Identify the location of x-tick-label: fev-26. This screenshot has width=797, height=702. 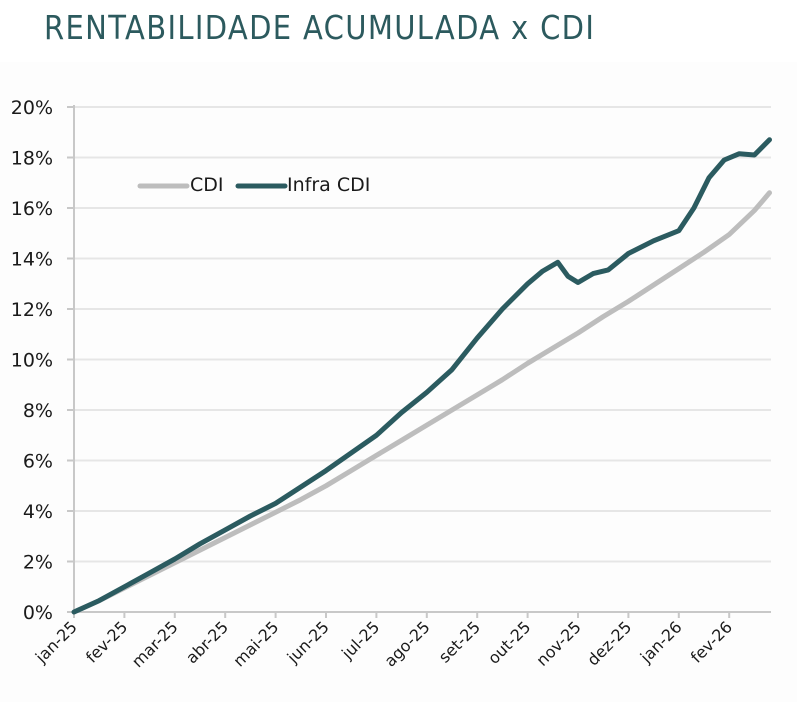
(711, 641).